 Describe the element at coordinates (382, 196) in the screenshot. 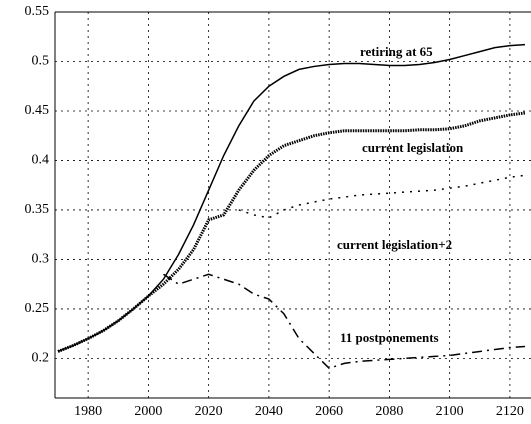

I see `series-line` at that location.